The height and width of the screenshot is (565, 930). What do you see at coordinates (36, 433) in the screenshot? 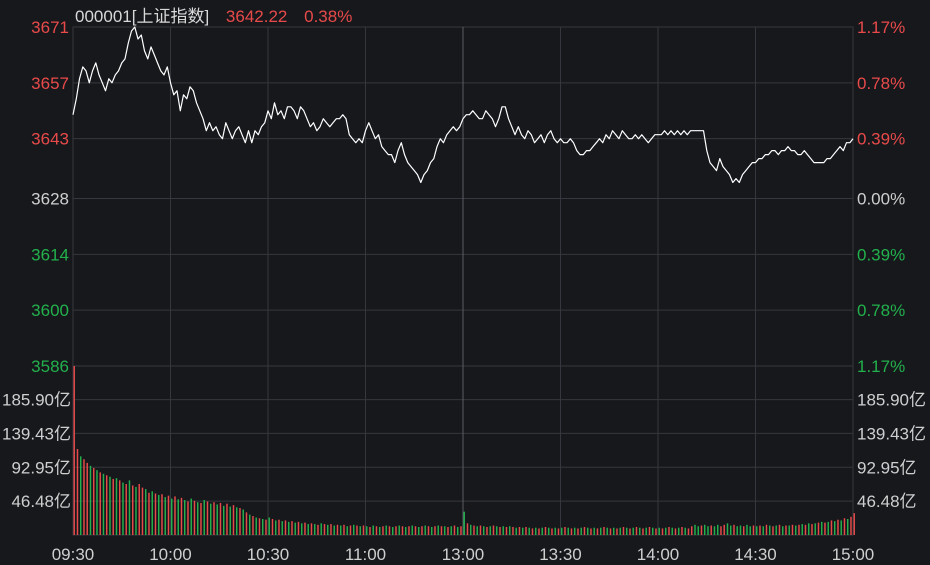
I see `volume-tick-label-left: 139.43亿` at bounding box center [36, 433].